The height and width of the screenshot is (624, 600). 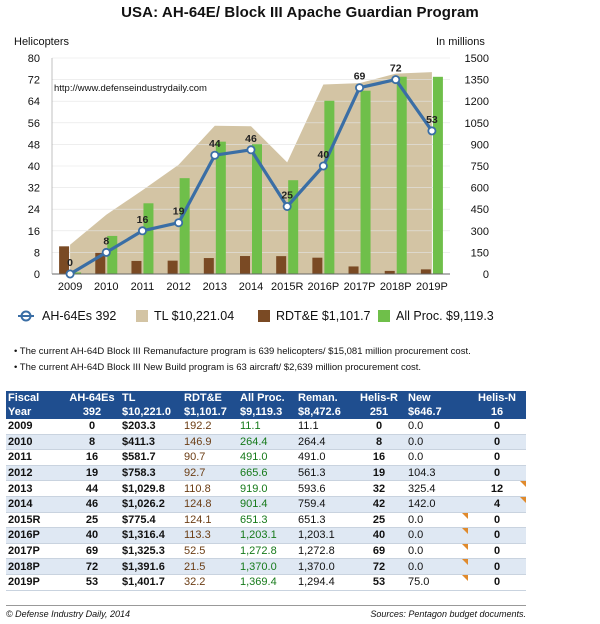 I want to click on column-header: Helis-N, so click(x=497, y=398).